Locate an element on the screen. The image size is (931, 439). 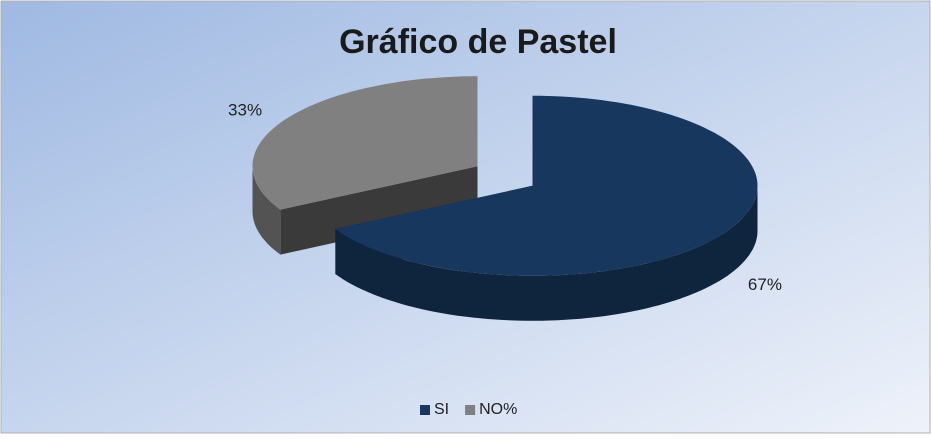
legend-label: NO% is located at coordinates (498, 409).